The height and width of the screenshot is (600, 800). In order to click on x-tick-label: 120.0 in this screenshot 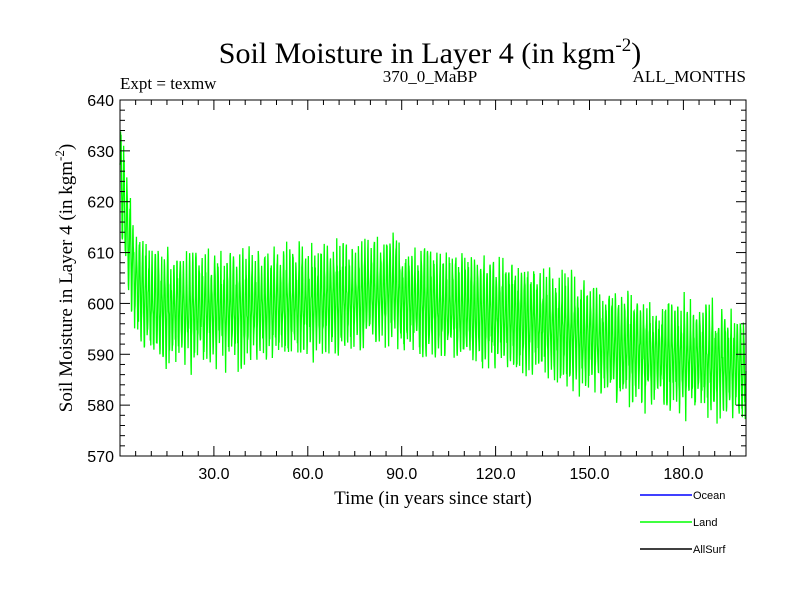, I will do `click(496, 474)`.